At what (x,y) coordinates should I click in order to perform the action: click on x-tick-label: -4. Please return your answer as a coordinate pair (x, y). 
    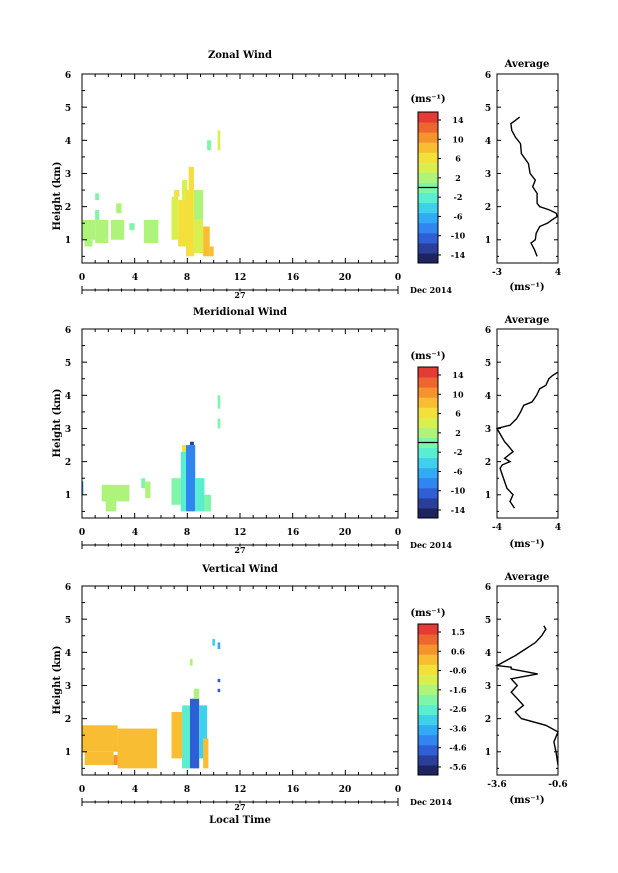
    Looking at the image, I should click on (497, 528).